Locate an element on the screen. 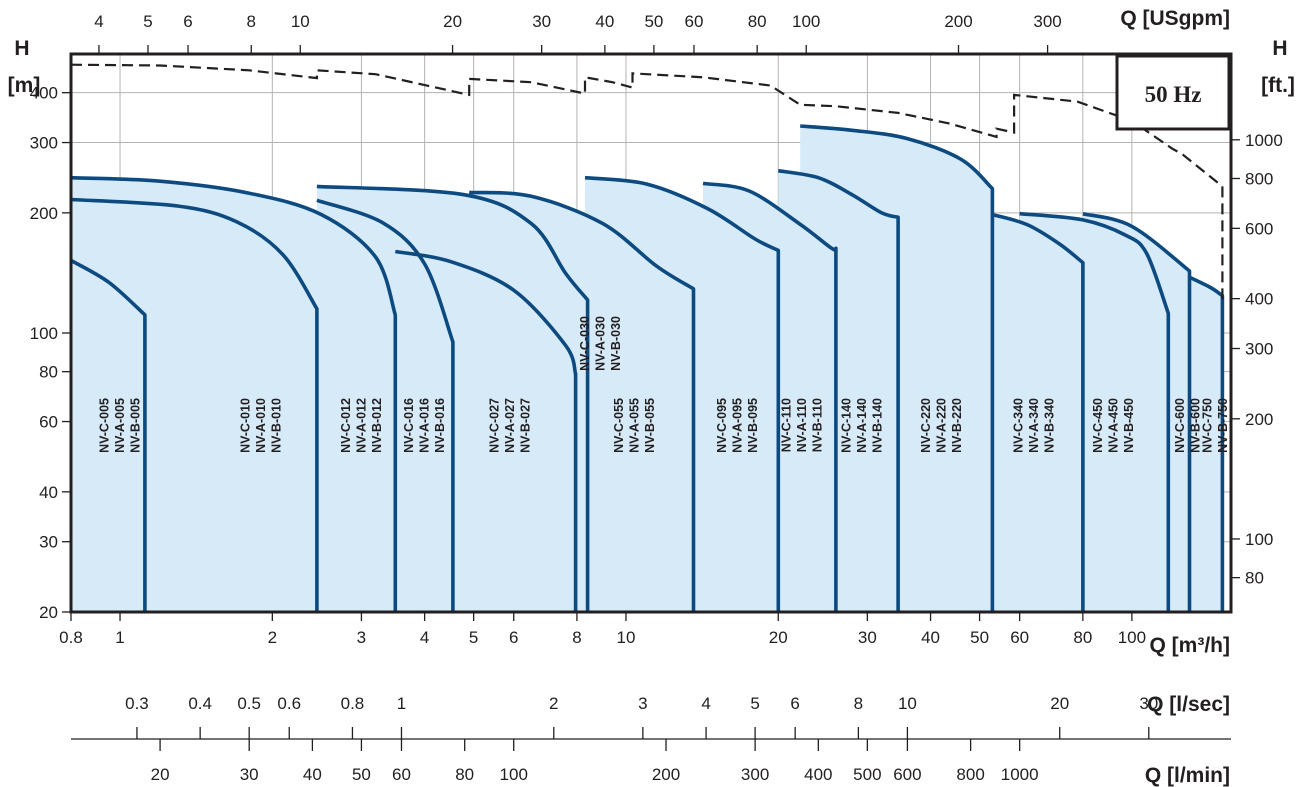  tick-label-y-m: 200 is located at coordinates (44, 213).